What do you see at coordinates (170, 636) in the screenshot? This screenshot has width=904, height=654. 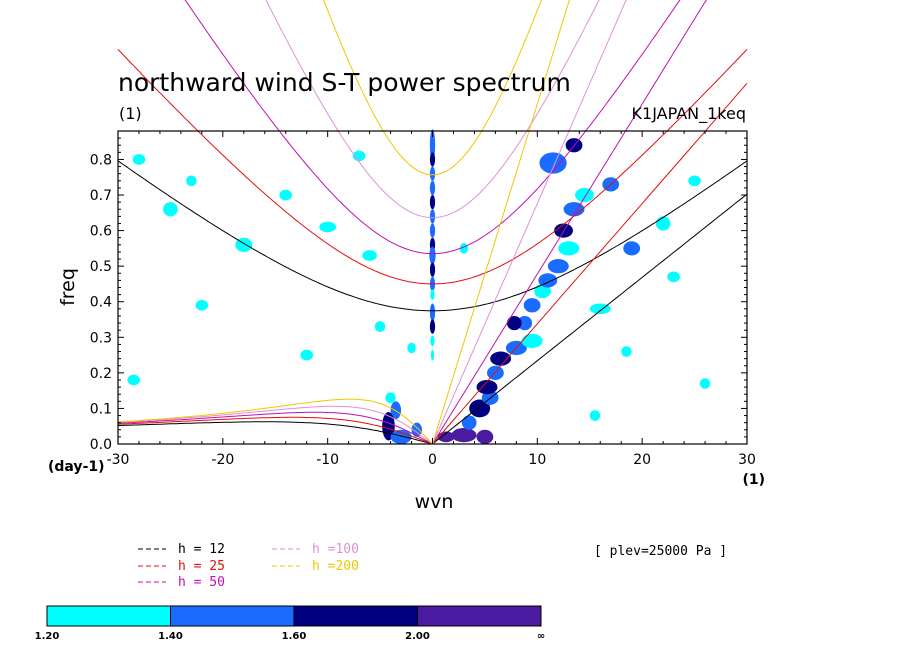 I see `colorbar-label: 1.40` at bounding box center [170, 636].